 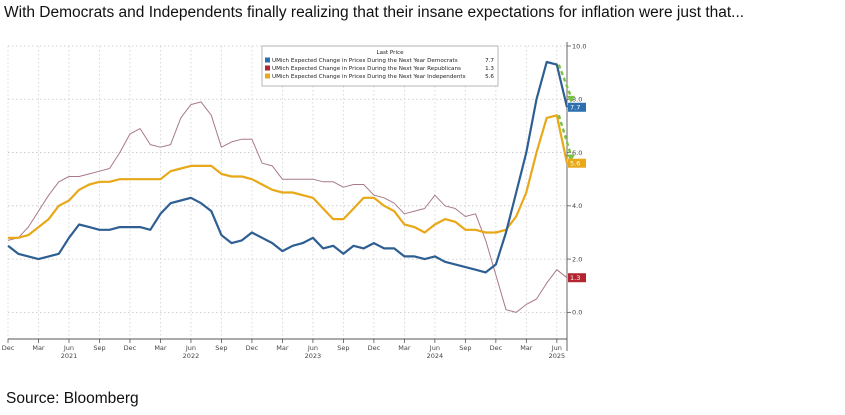 What do you see at coordinates (313, 356) in the screenshot?
I see `x-year-label: 2023` at bounding box center [313, 356].